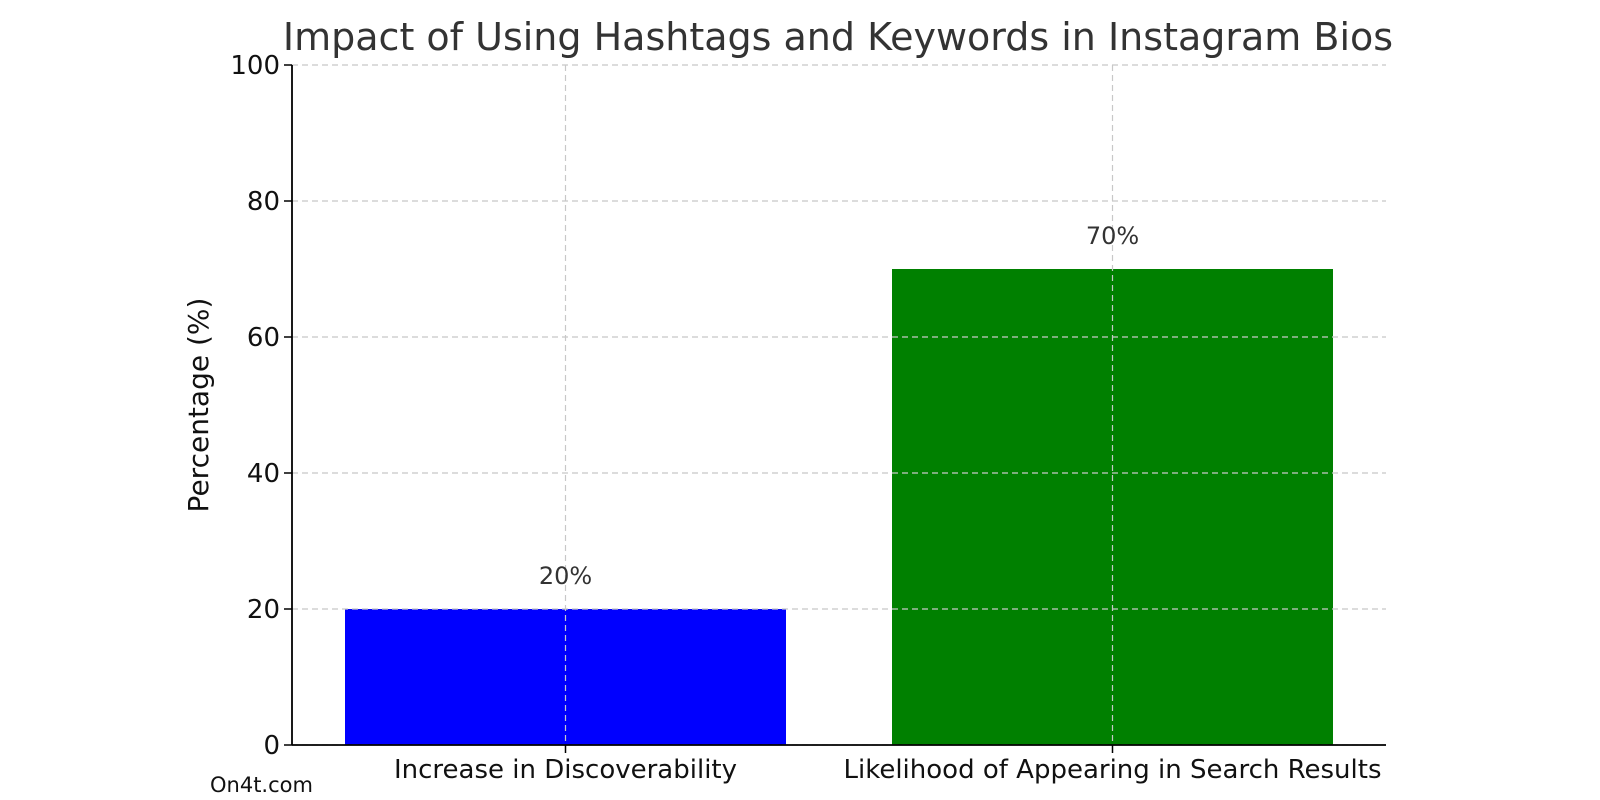 This screenshot has width=1600, height=800. I want to click on y-tick-label: 40, so click(263, 474).